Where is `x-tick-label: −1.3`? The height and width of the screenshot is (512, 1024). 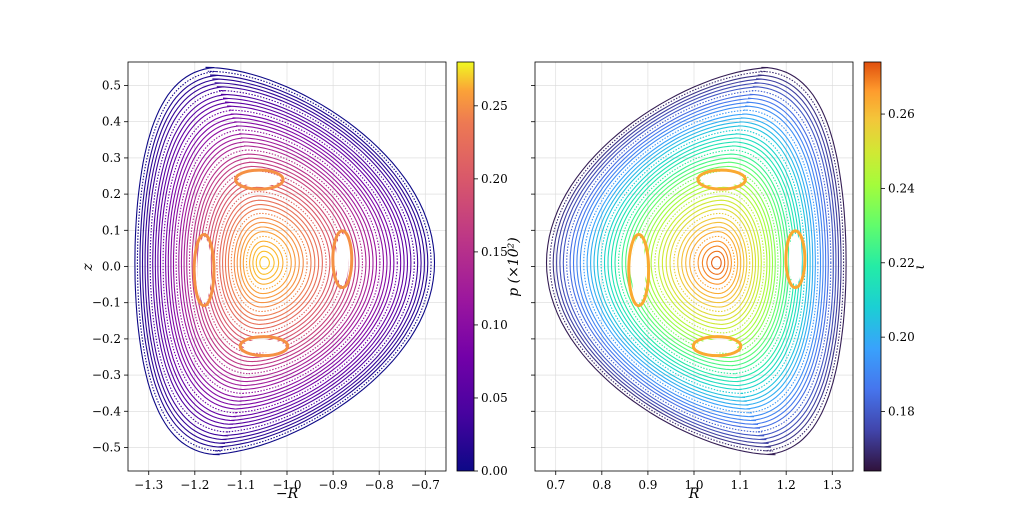
x-tick-label: −1.3 is located at coordinates (148, 485).